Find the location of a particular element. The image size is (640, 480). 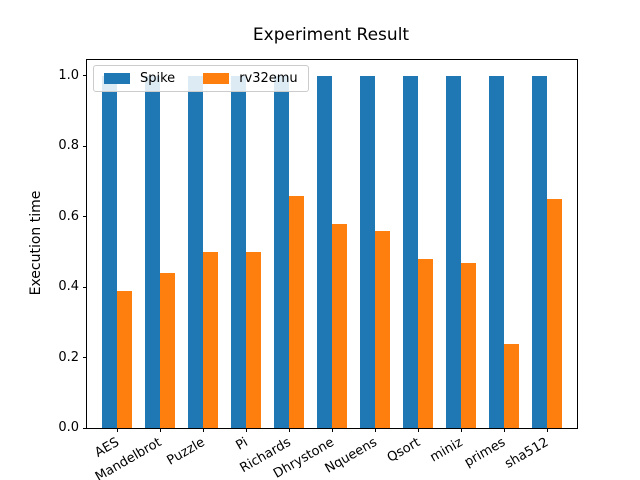

y-tick-label: 0.6 is located at coordinates (68, 216).